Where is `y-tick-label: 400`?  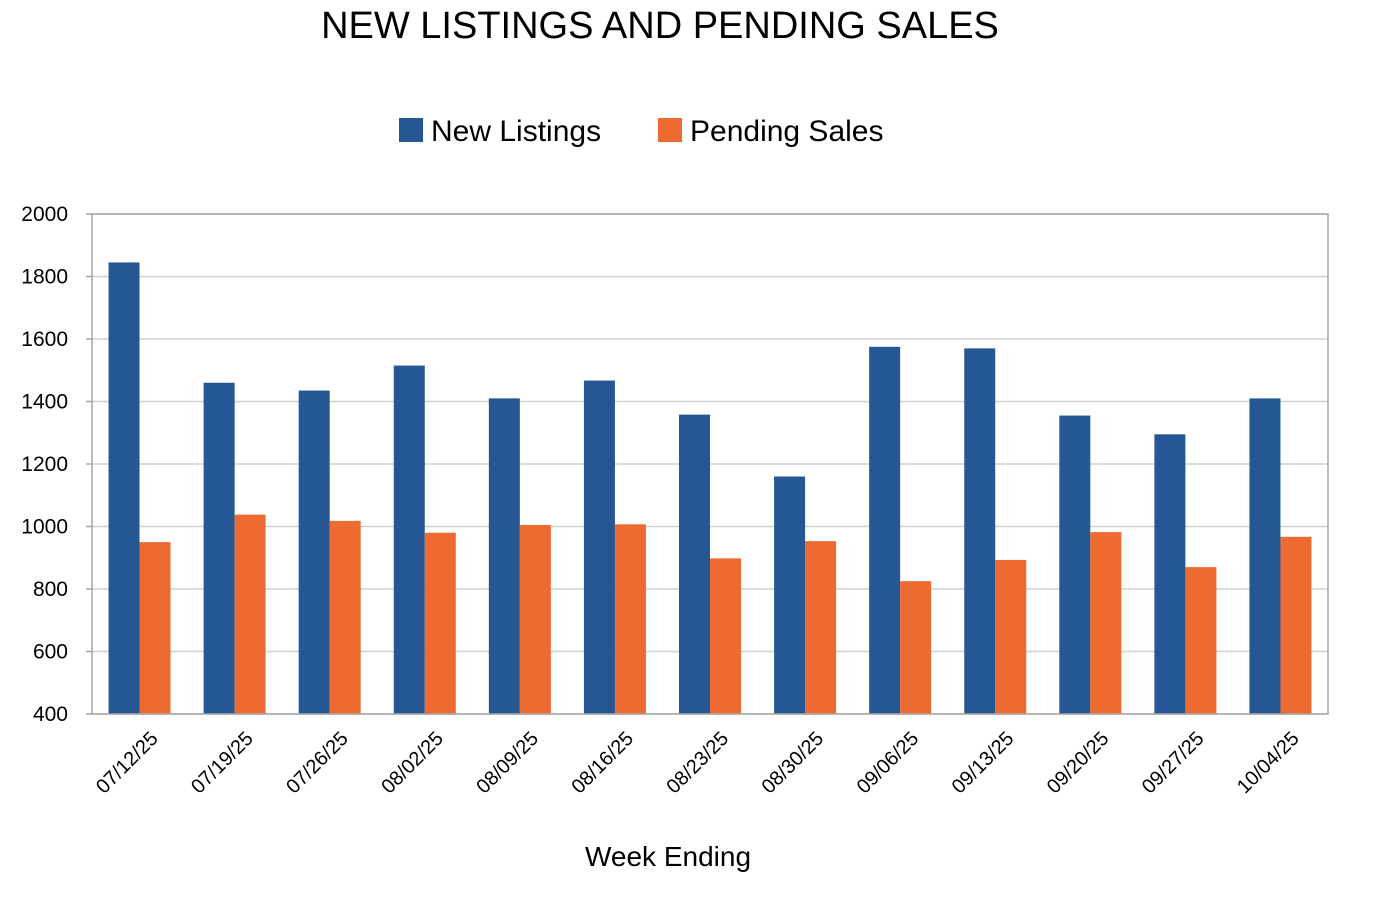
y-tick-label: 400 is located at coordinates (50, 714).